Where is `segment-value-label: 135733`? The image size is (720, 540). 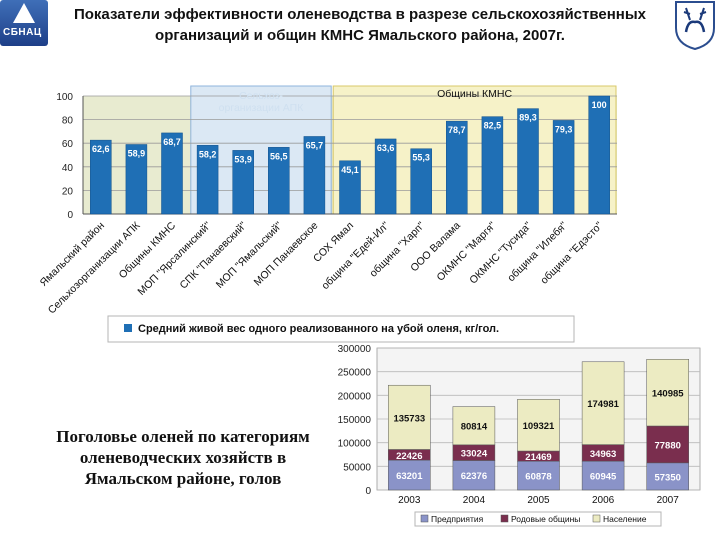
segment-value-label: 135733 is located at coordinates (409, 418).